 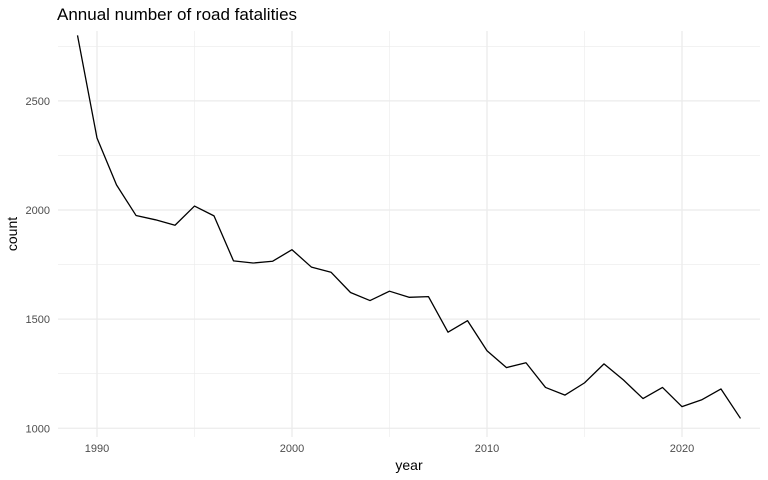 I want to click on x-tick-label: 1990, so click(x=97, y=449).